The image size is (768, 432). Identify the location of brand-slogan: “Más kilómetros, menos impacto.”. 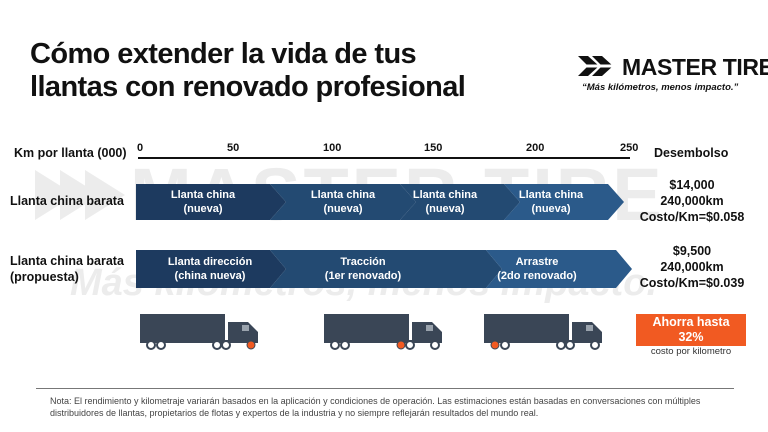
(660, 87).